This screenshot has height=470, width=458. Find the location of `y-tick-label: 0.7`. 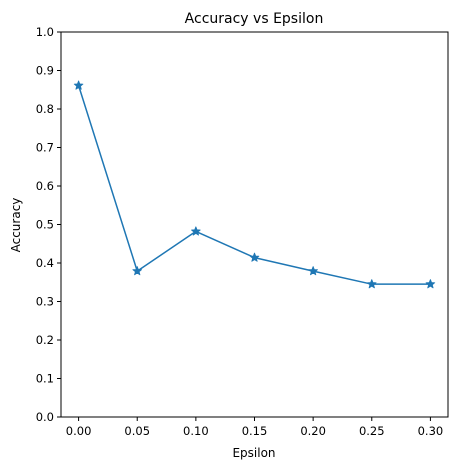

y-tick-label: 0.7 is located at coordinates (45, 148).